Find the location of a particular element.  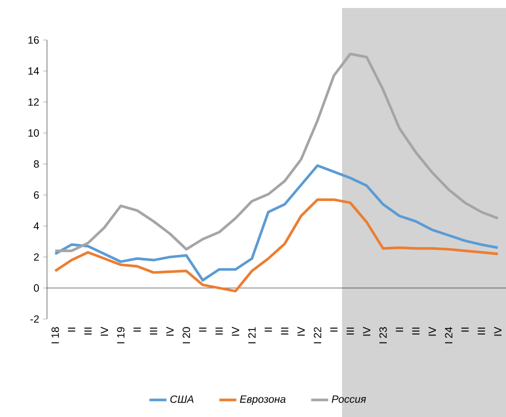

x-tick-label: I 19 is located at coordinates (120, 335).